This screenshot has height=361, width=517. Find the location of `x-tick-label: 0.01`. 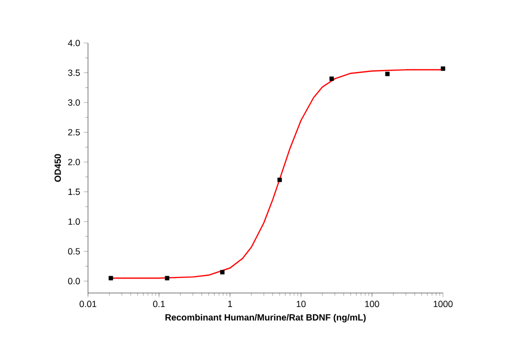

x-tick-label: 0.01 is located at coordinates (88, 304).